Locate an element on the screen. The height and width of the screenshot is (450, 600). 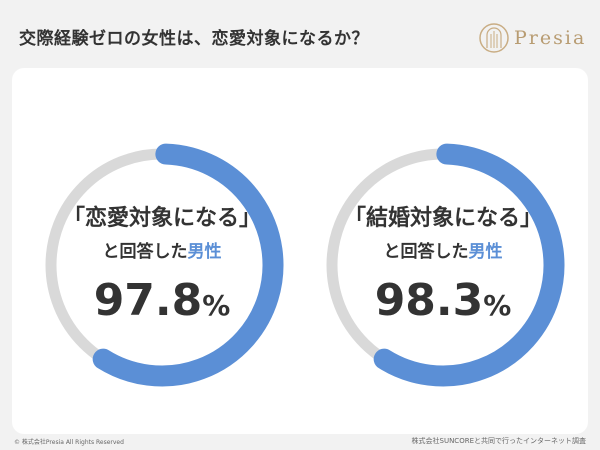
logo-text: Presia is located at coordinates (550, 38).